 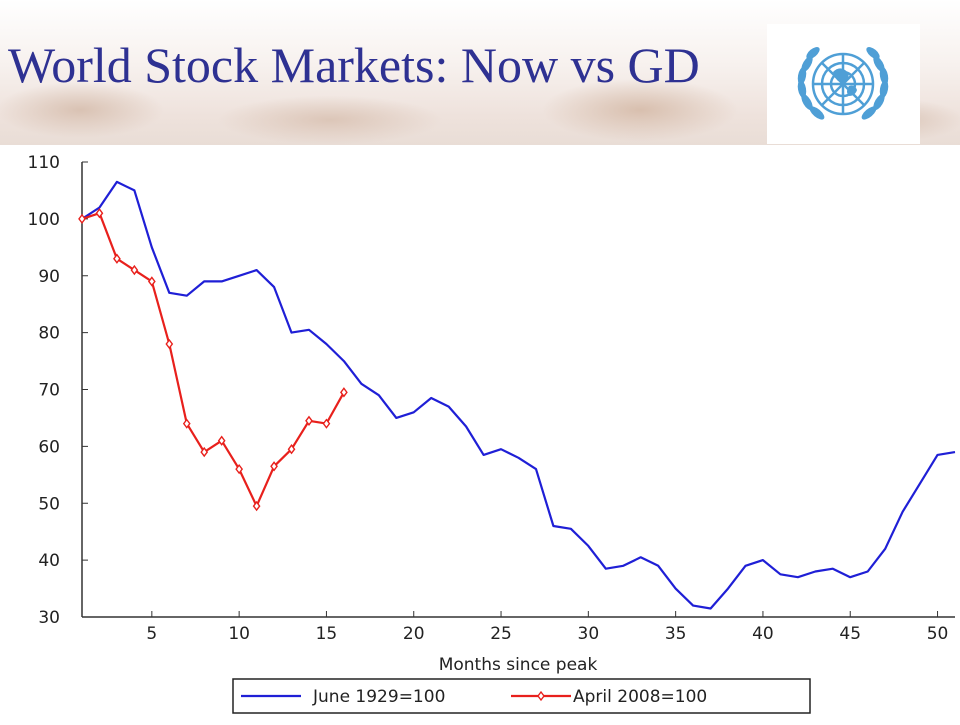 I want to click on x-tick-label: 30, so click(x=589, y=634).